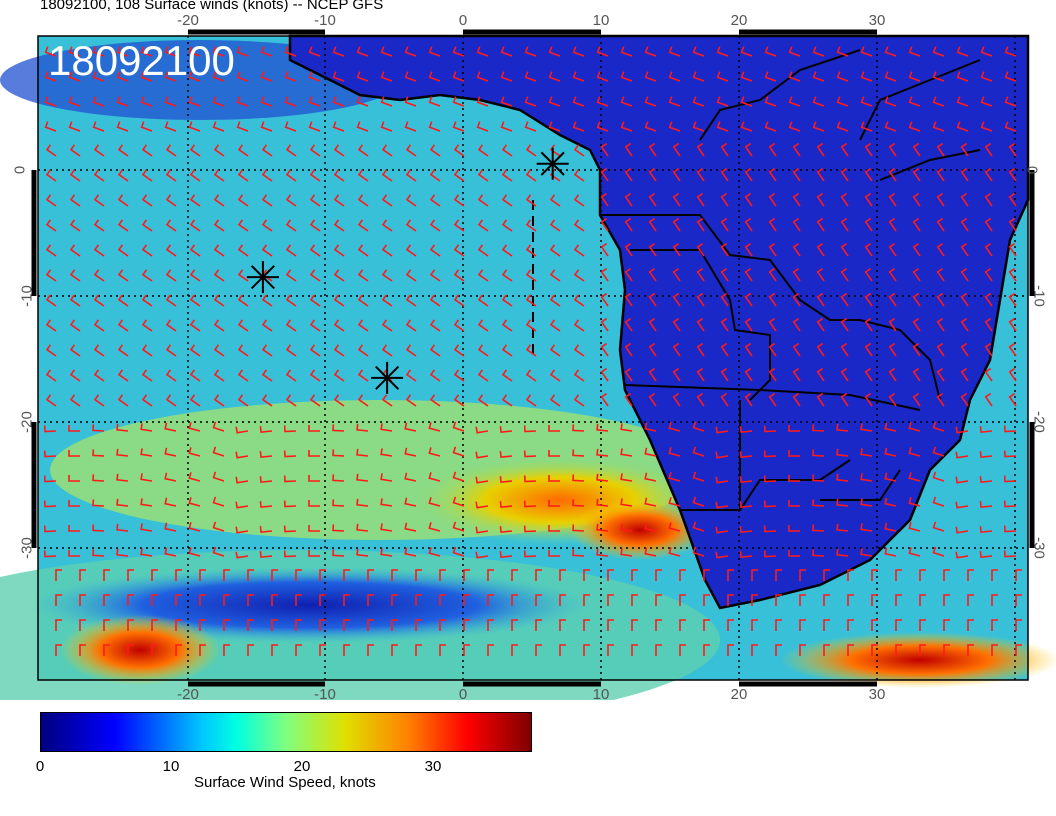 This screenshot has height=816, width=1056. I want to click on lat-tick-left: 0, so click(20, 170).